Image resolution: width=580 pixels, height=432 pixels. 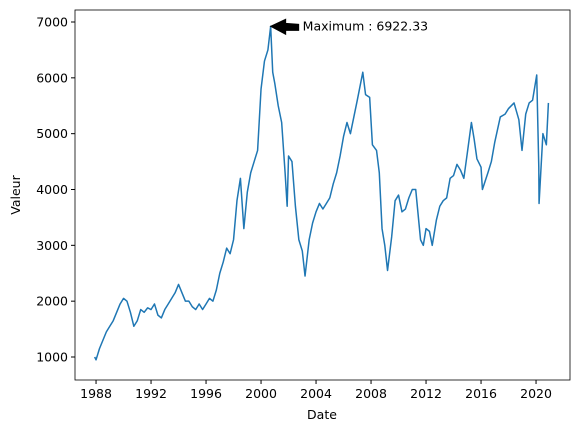 I want to click on y-tick-label: 3000, so click(x=52, y=245).